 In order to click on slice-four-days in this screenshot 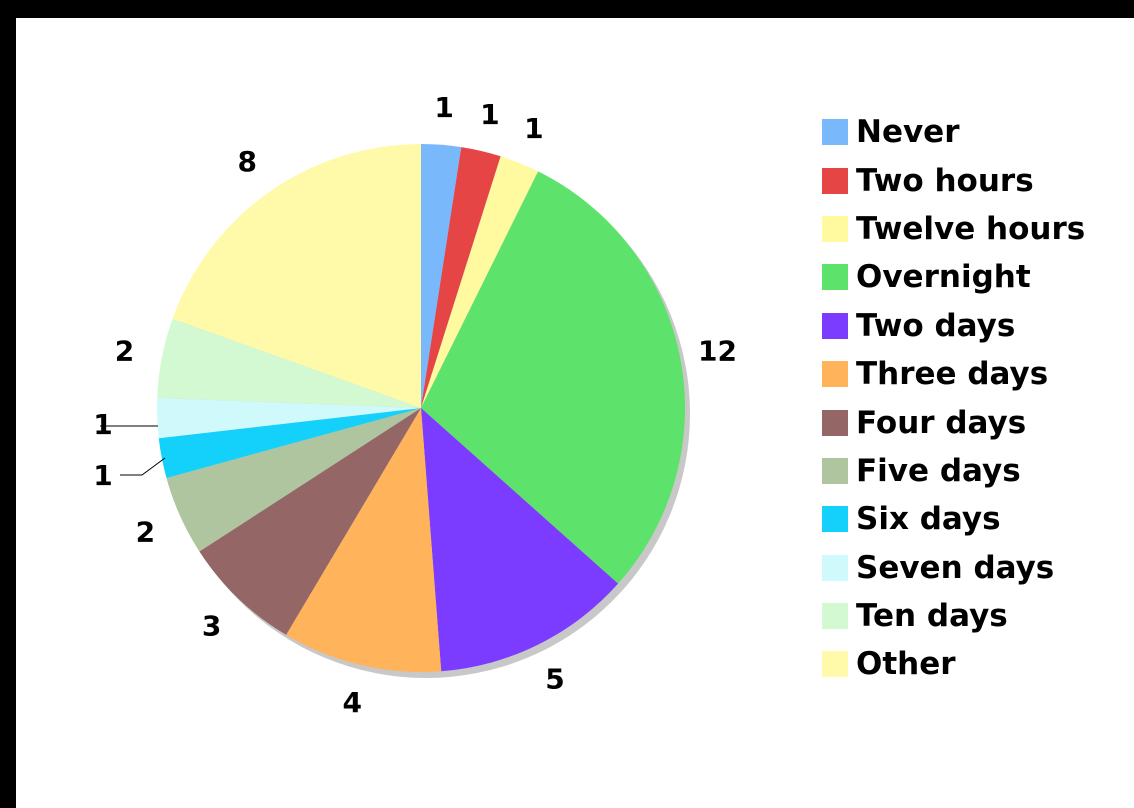, I will do `click(310, 521)`.